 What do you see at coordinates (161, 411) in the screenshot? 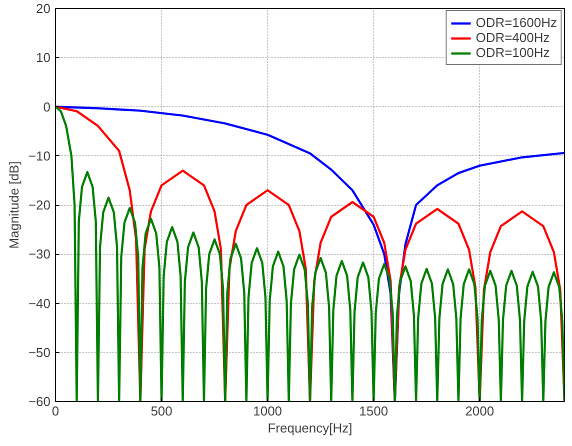
I see `x-tick-label: 500` at bounding box center [161, 411].